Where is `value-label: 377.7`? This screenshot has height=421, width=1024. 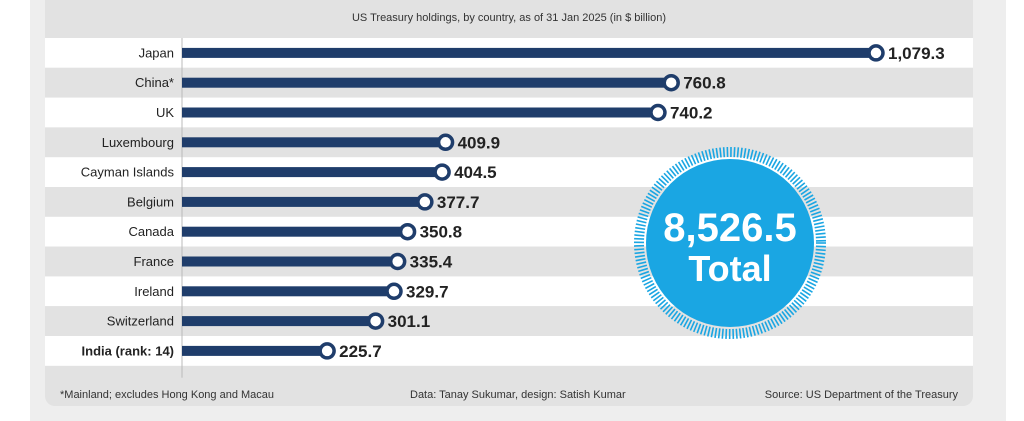
value-label: 377.7 is located at coordinates (458, 202).